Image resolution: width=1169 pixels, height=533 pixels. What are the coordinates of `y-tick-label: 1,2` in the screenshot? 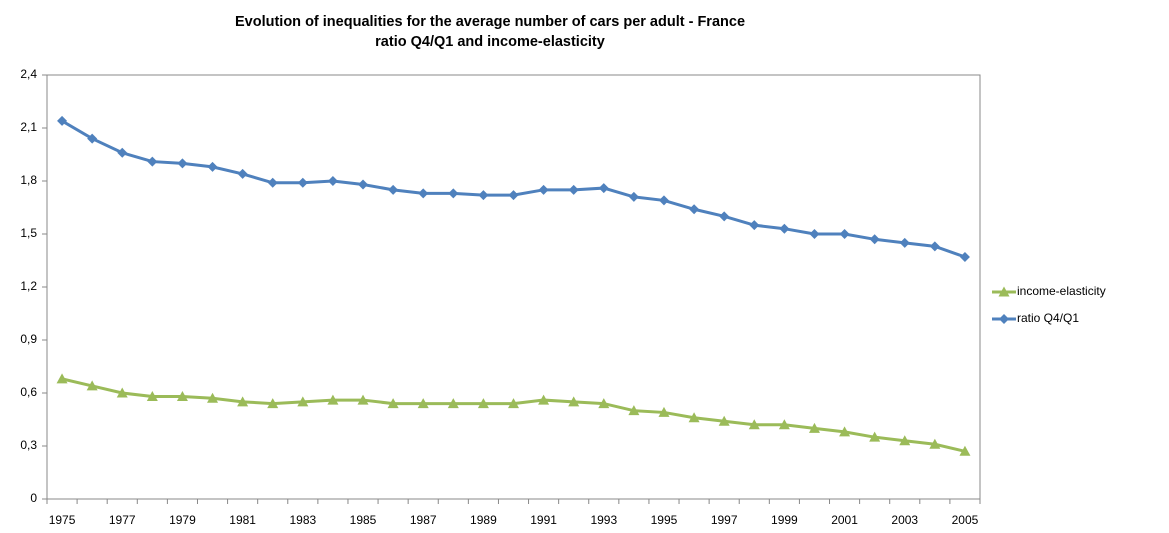 It's located at (28, 286).